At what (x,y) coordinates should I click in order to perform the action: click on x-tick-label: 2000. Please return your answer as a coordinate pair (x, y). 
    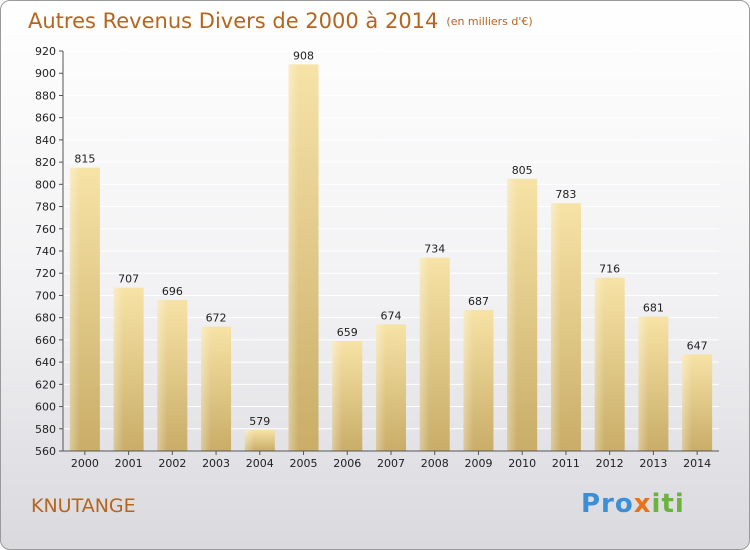
    Looking at the image, I should click on (85, 463).